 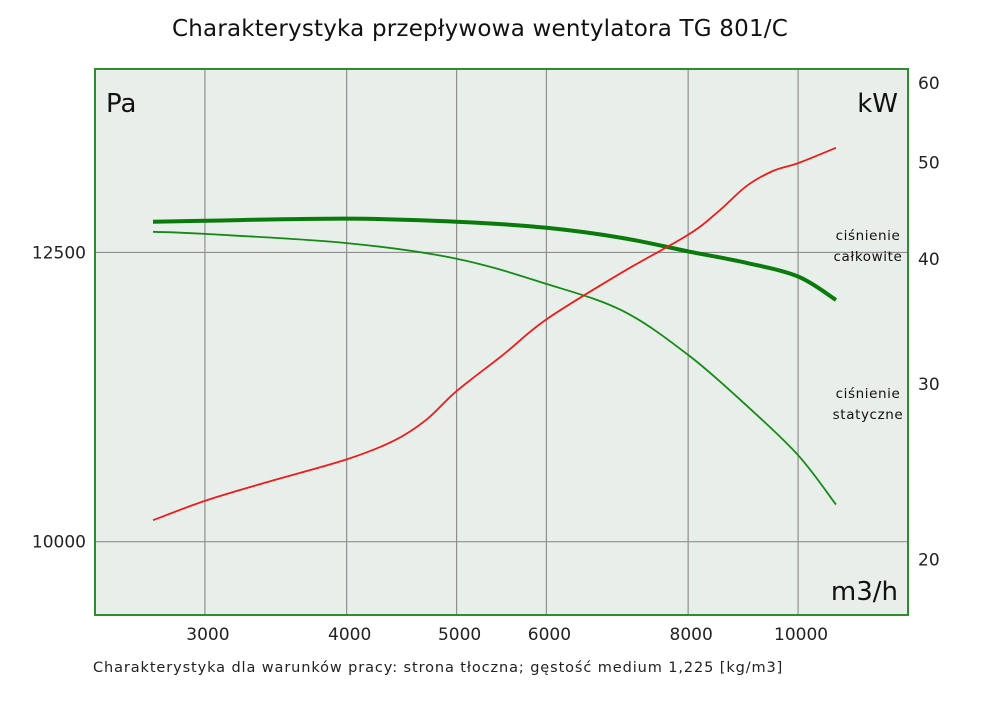 I want to click on y-right-tick-label: 60, so click(x=929, y=84).